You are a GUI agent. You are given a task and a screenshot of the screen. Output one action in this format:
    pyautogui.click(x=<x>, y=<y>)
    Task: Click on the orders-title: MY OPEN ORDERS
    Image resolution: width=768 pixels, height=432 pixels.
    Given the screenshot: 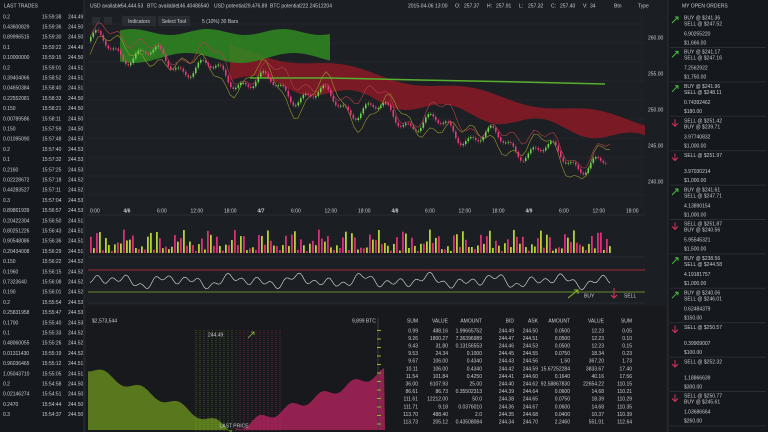 What is the action you would take?
    pyautogui.click(x=705, y=6)
    